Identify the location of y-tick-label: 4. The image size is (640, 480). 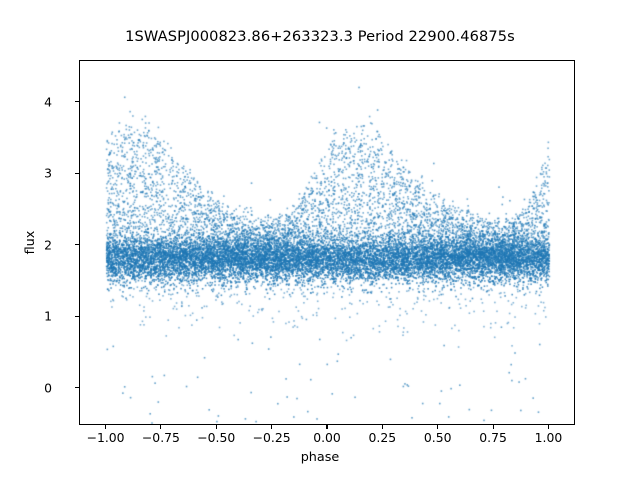
(48, 101).